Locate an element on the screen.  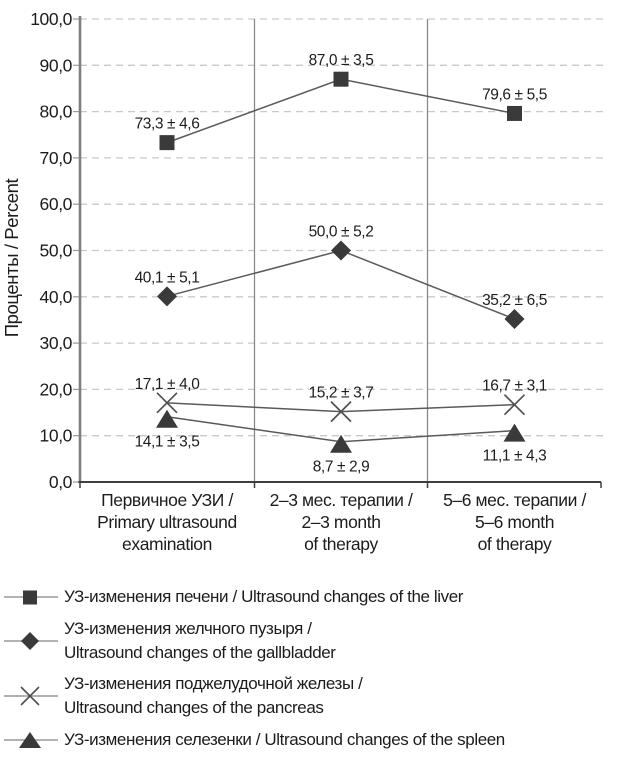
x-category-label-line: 2–3 мес. терапии / is located at coordinates (341, 500).